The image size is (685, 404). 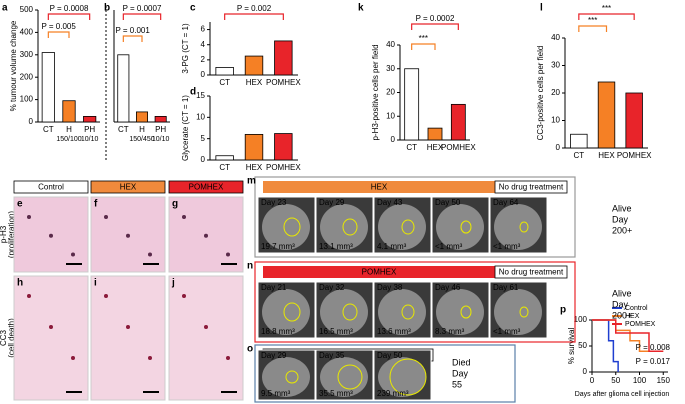 I want to click on column-header-text: POMHEX, so click(x=206, y=187).